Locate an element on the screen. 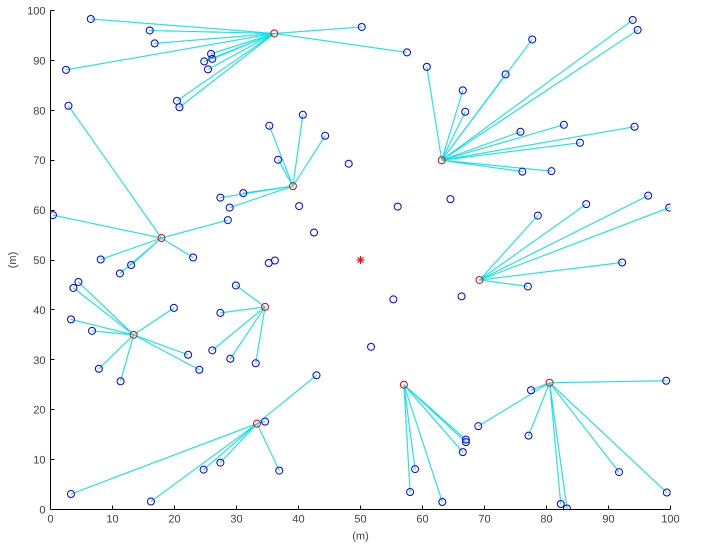 The height and width of the screenshot is (547, 705). y-tick-label: 70 is located at coordinates (39, 161).